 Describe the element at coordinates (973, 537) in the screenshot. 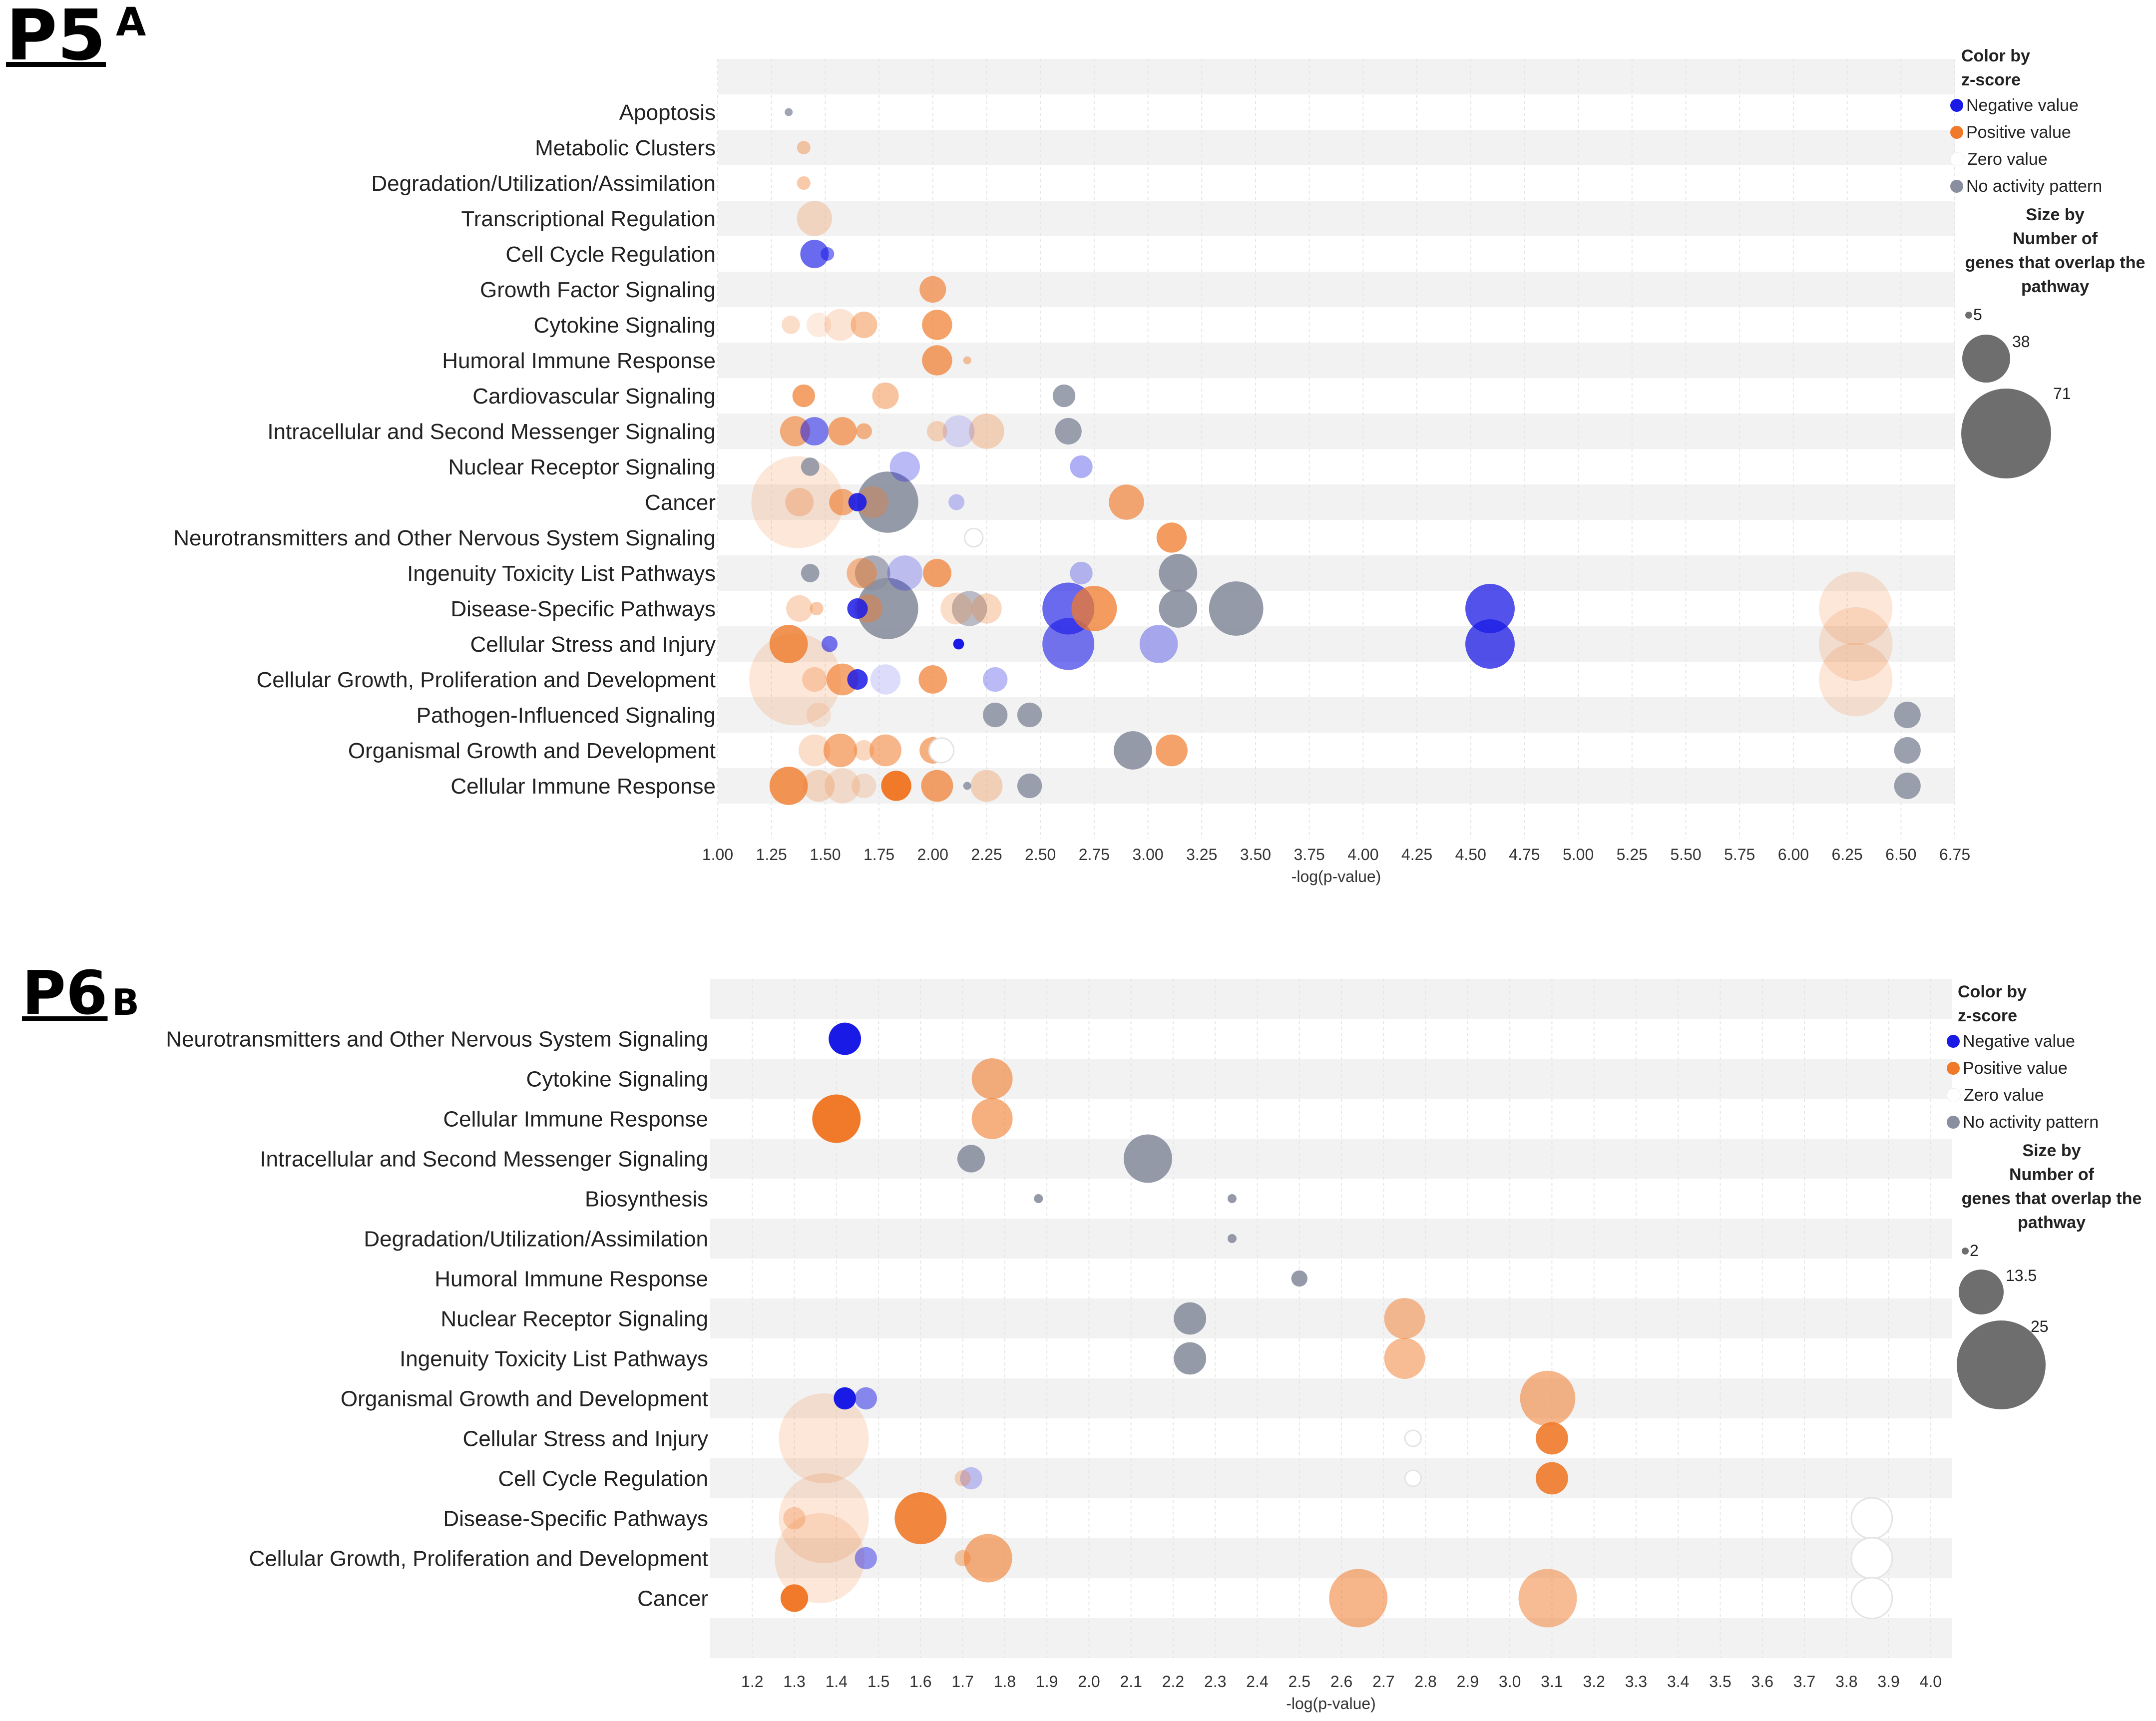

I see `chart-a-bubble-neurotransmitters-and-other-nervous-system-signaling` at that location.